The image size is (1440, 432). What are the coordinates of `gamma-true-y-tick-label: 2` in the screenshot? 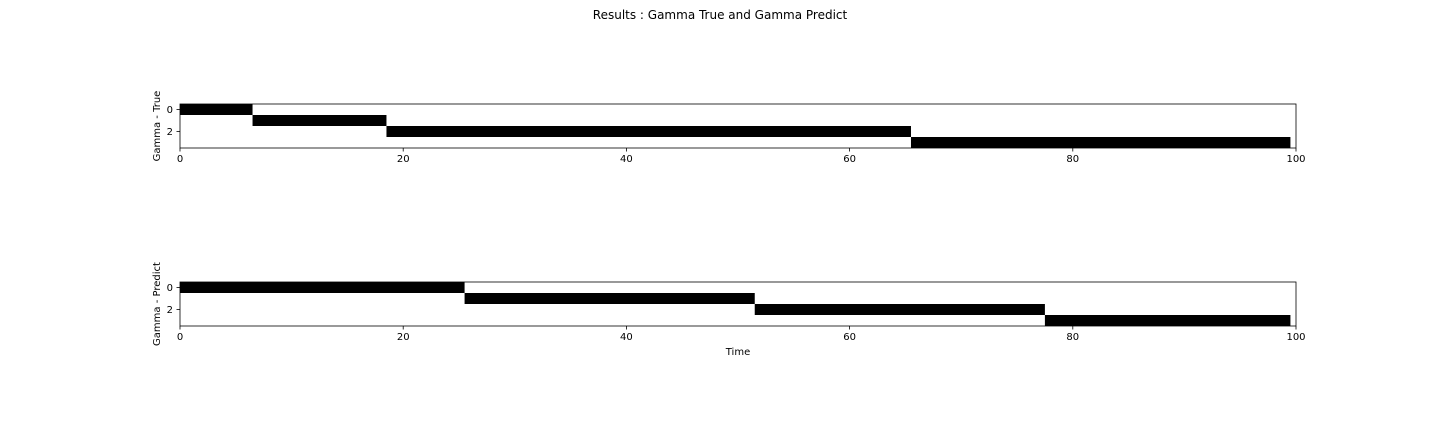 It's located at (170, 132).